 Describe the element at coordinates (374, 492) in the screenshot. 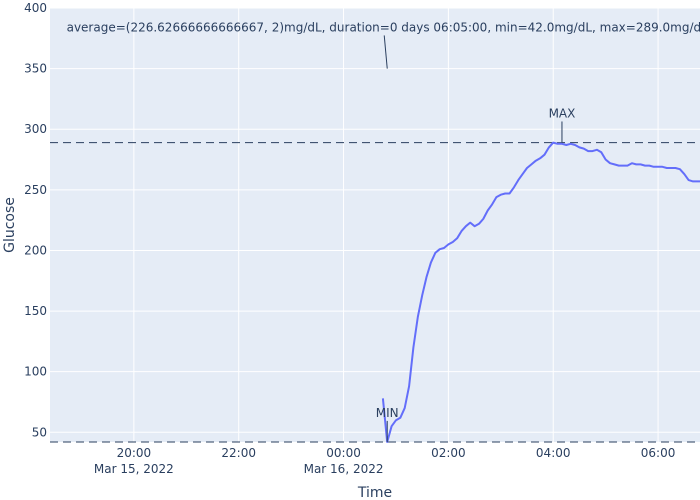

I see `x-axis-title: Time` at that location.